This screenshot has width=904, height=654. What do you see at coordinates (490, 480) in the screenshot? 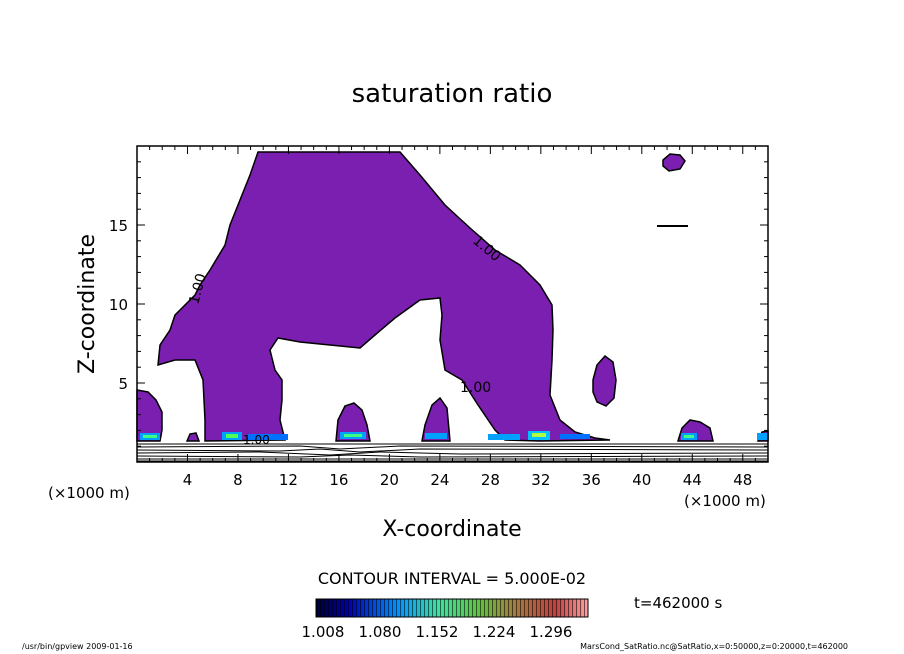
I see `x-tick-label: 28` at bounding box center [490, 480].